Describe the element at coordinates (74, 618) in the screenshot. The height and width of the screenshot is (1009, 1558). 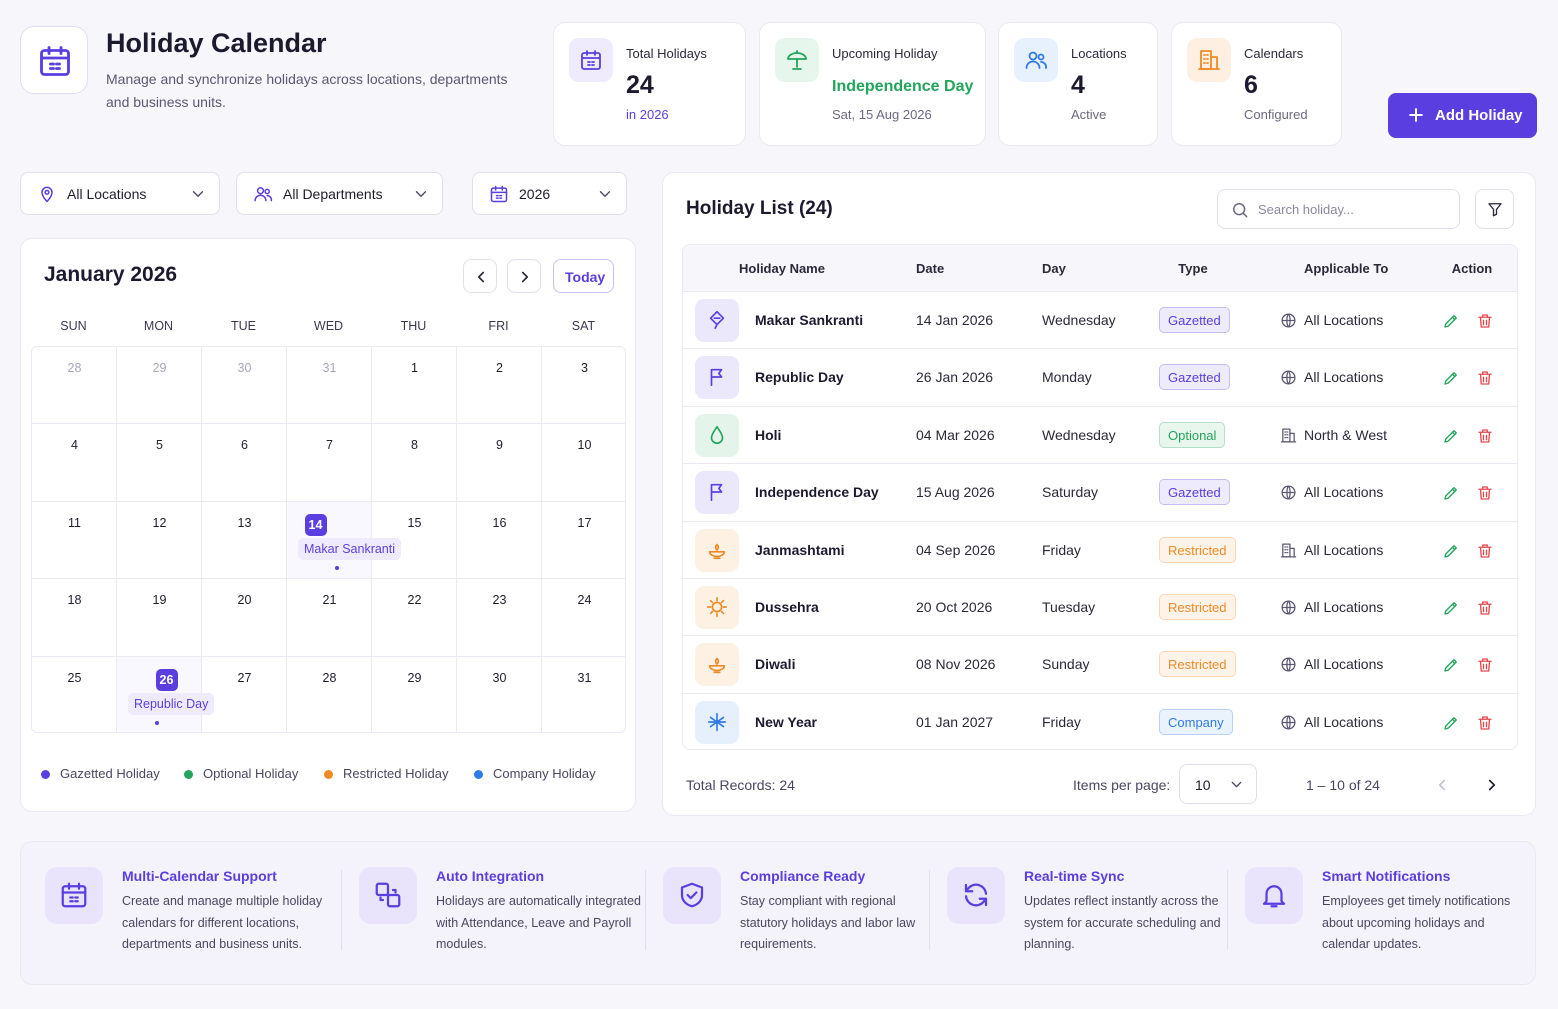
I see `calendar-day-cell: 18` at that location.